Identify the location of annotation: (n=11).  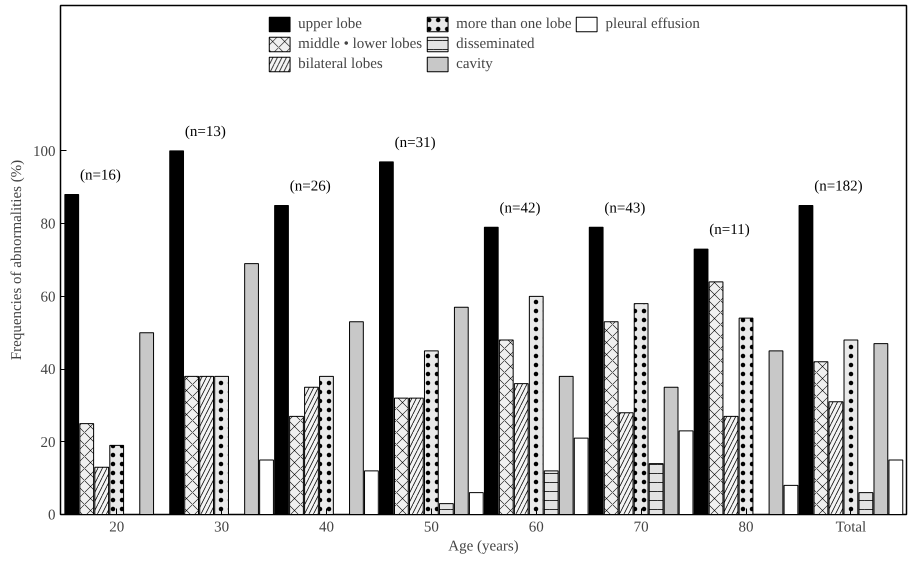
(729, 230).